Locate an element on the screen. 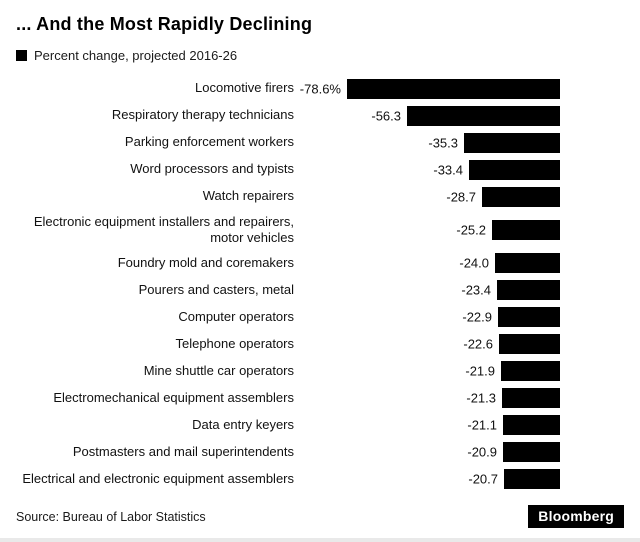 This screenshot has width=640, height=542. chart-row: Watch repairers -28.7 is located at coordinates (288, 196).